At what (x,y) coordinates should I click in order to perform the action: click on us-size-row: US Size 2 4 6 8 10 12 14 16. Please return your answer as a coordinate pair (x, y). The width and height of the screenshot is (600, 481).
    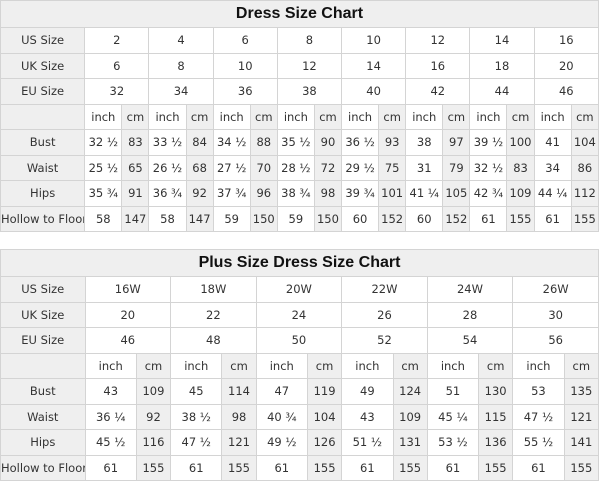
    Looking at the image, I should click on (300, 40).